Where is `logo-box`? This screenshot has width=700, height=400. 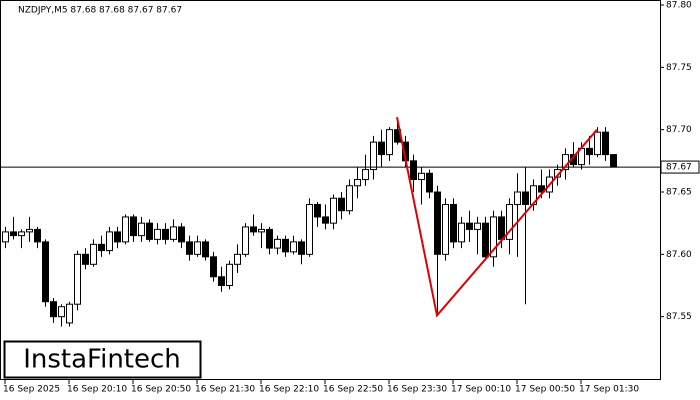 logo-box is located at coordinates (102, 359).